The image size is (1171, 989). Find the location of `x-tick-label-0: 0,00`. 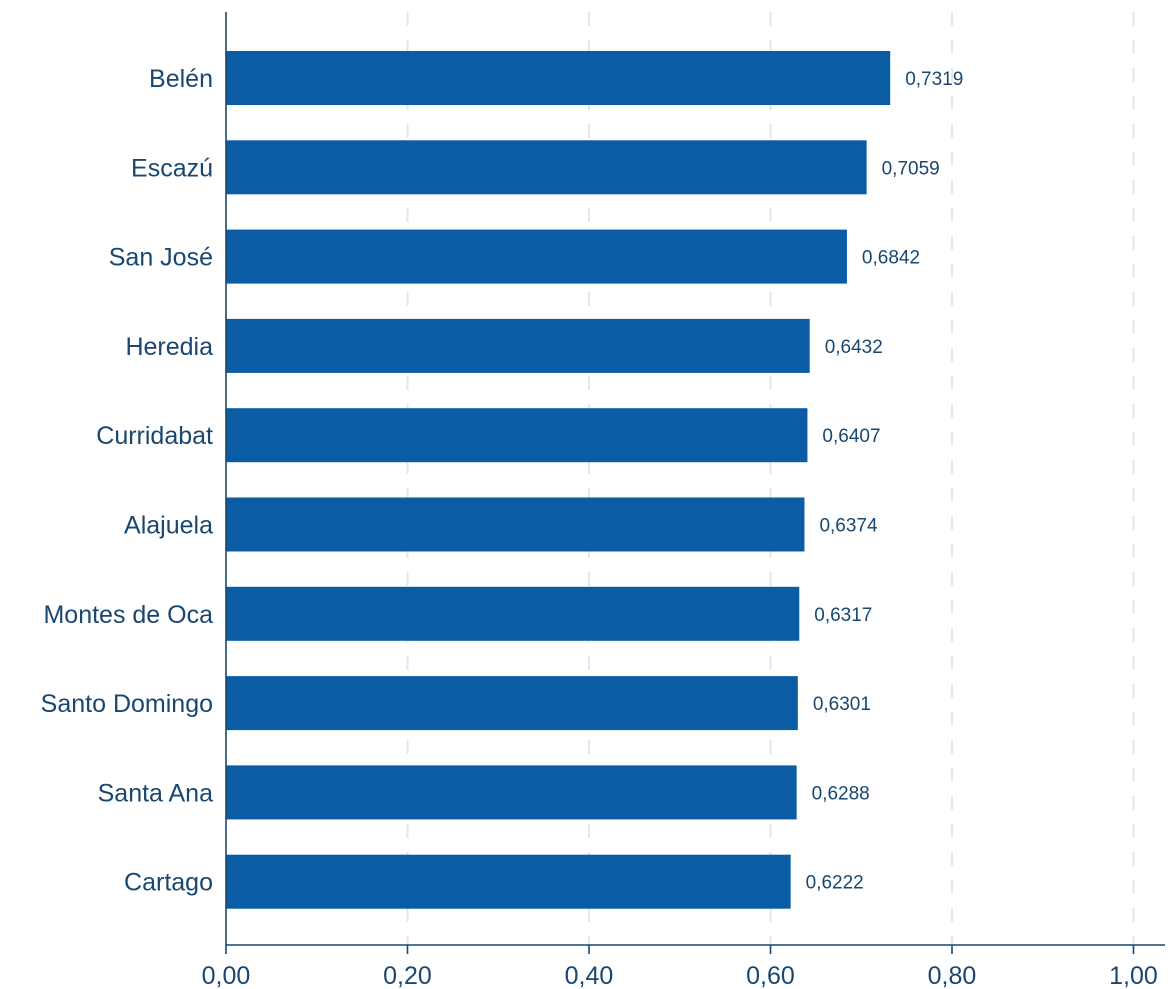

x-tick-label-0: 0,00 is located at coordinates (226, 975).